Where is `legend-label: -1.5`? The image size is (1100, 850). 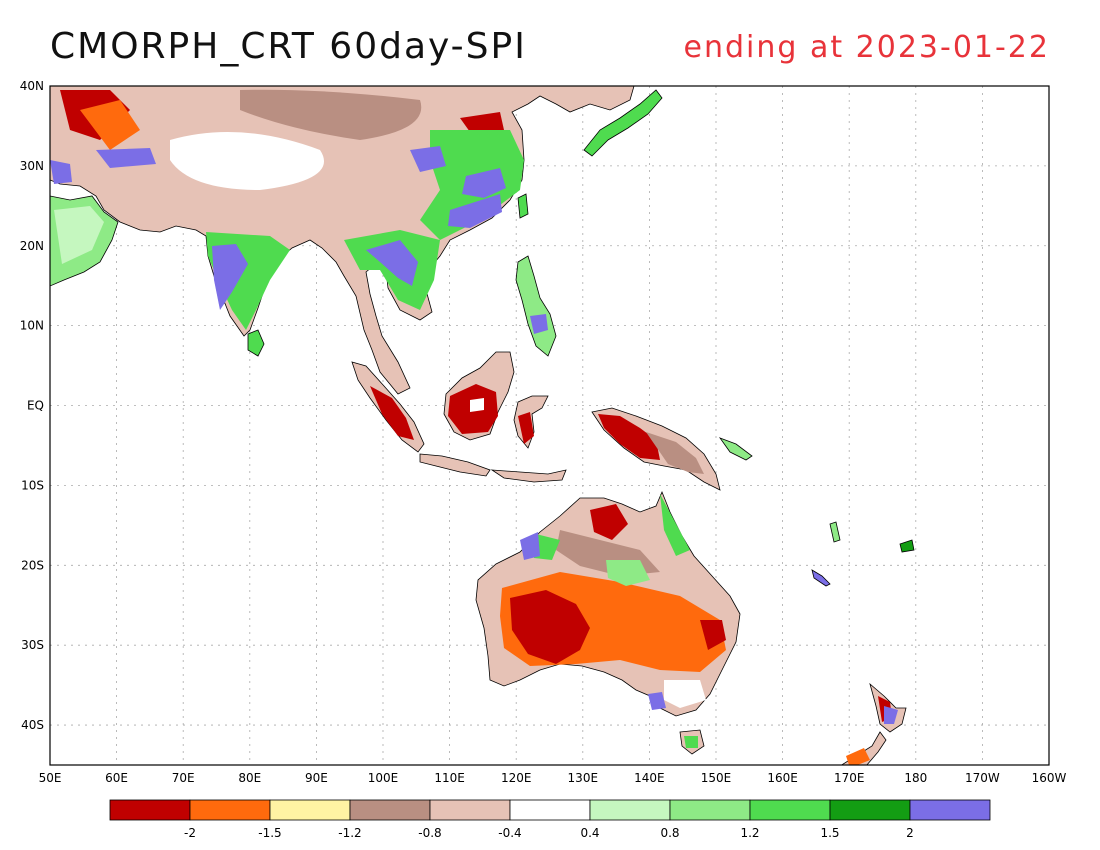
legend-label: -1.5 is located at coordinates (269, 833).